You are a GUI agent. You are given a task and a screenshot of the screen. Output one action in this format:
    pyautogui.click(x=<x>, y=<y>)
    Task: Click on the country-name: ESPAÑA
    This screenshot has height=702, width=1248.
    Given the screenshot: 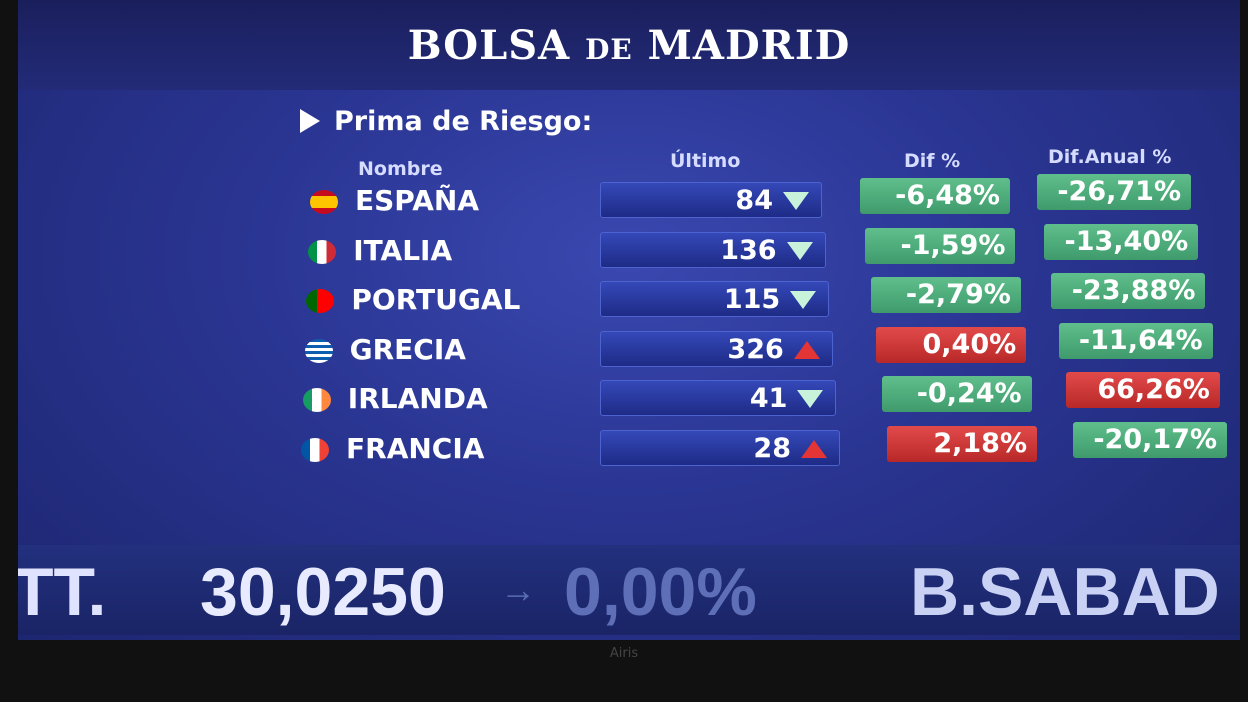 What is the action you would take?
    pyautogui.click(x=417, y=200)
    